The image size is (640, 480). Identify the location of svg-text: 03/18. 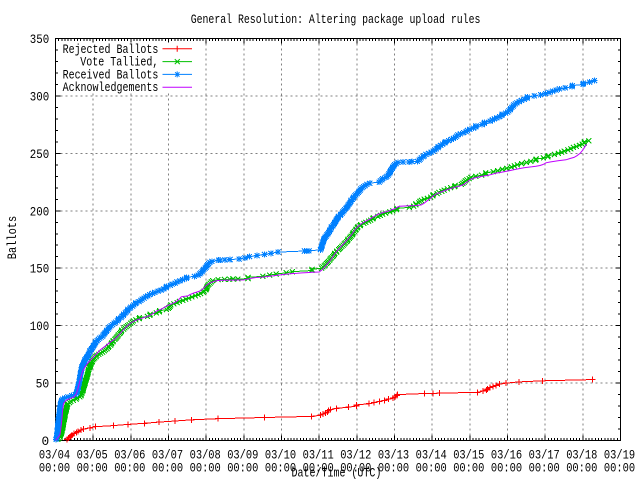
(581, 455).